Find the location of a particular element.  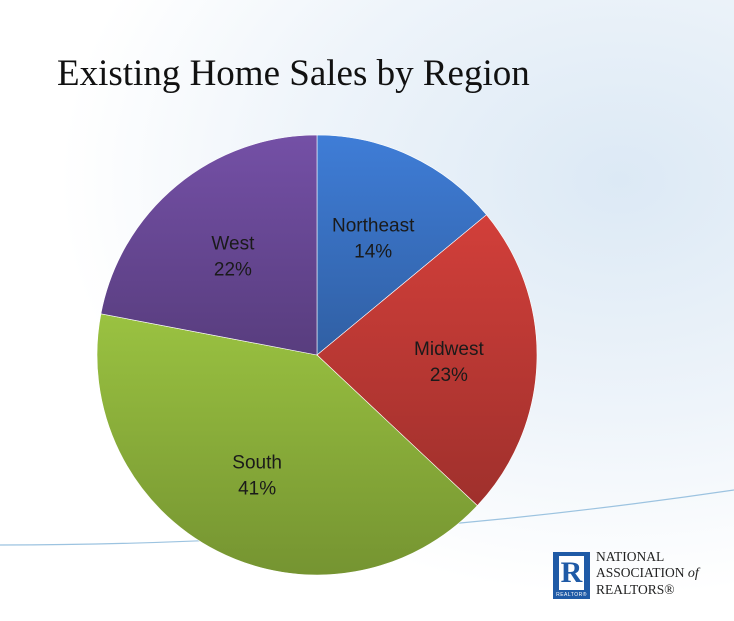

slice-percent-midwest: 23% is located at coordinates (449, 375).